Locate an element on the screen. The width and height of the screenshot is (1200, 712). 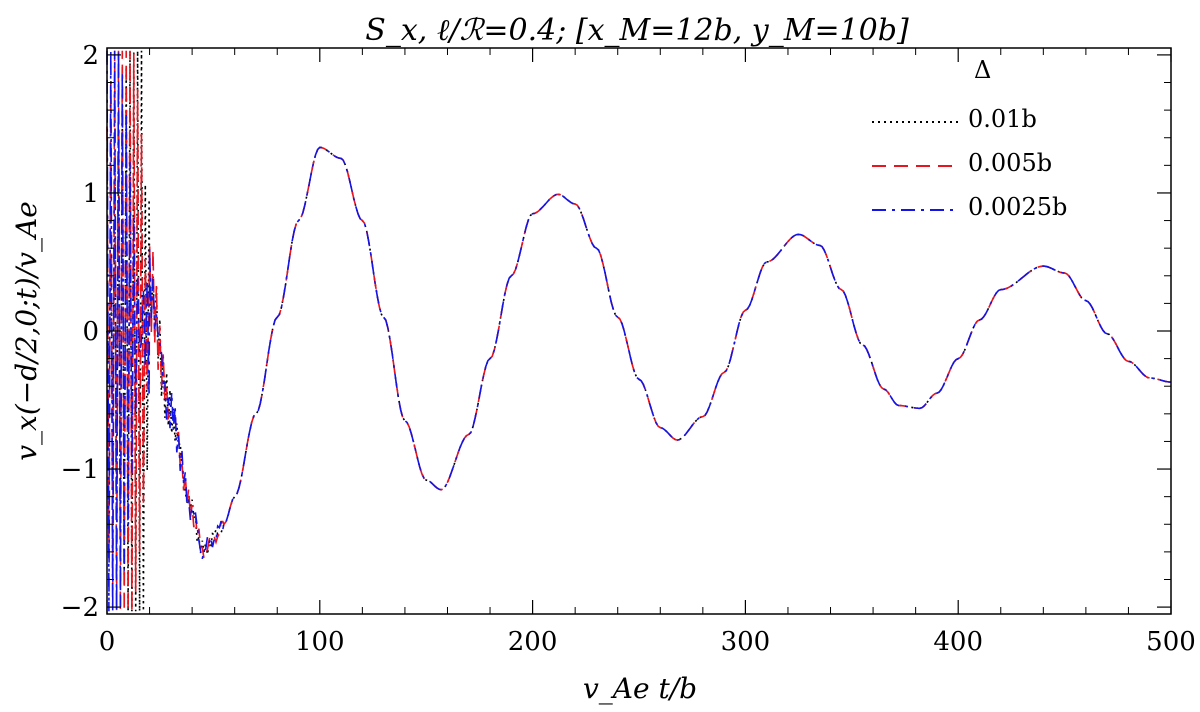
legend-label-0: 0.01b is located at coordinates (1002, 119).